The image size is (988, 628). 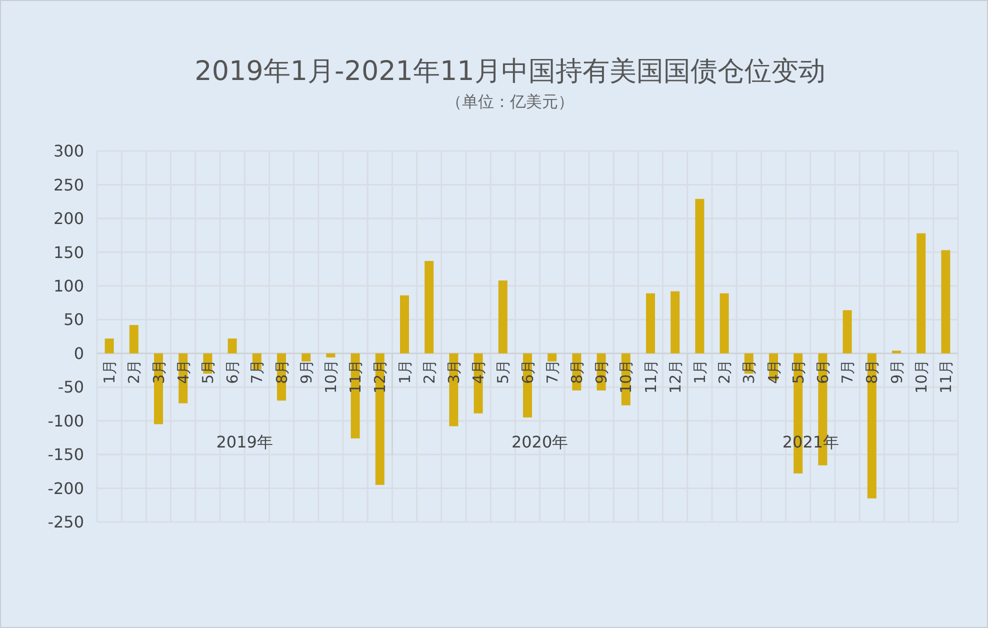 What do you see at coordinates (68, 184) in the screenshot?
I see `y-tick-label: 250` at bounding box center [68, 184].